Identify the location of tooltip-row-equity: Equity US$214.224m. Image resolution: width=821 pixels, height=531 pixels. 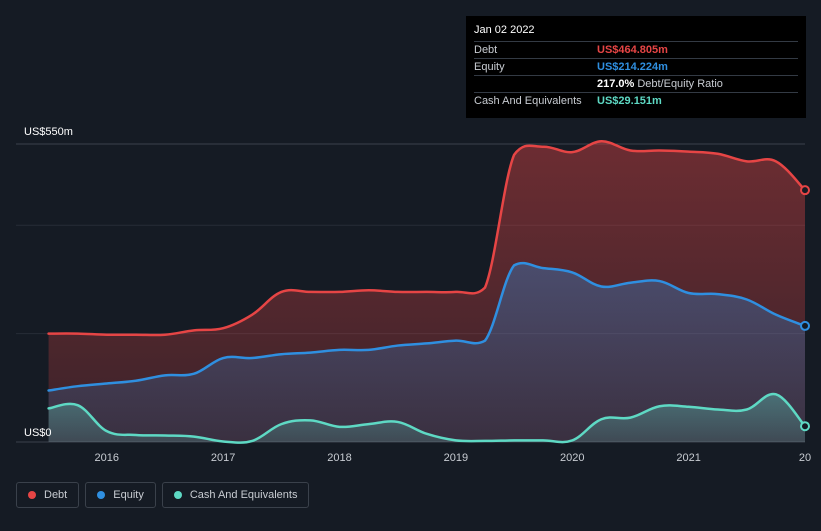
(636, 67).